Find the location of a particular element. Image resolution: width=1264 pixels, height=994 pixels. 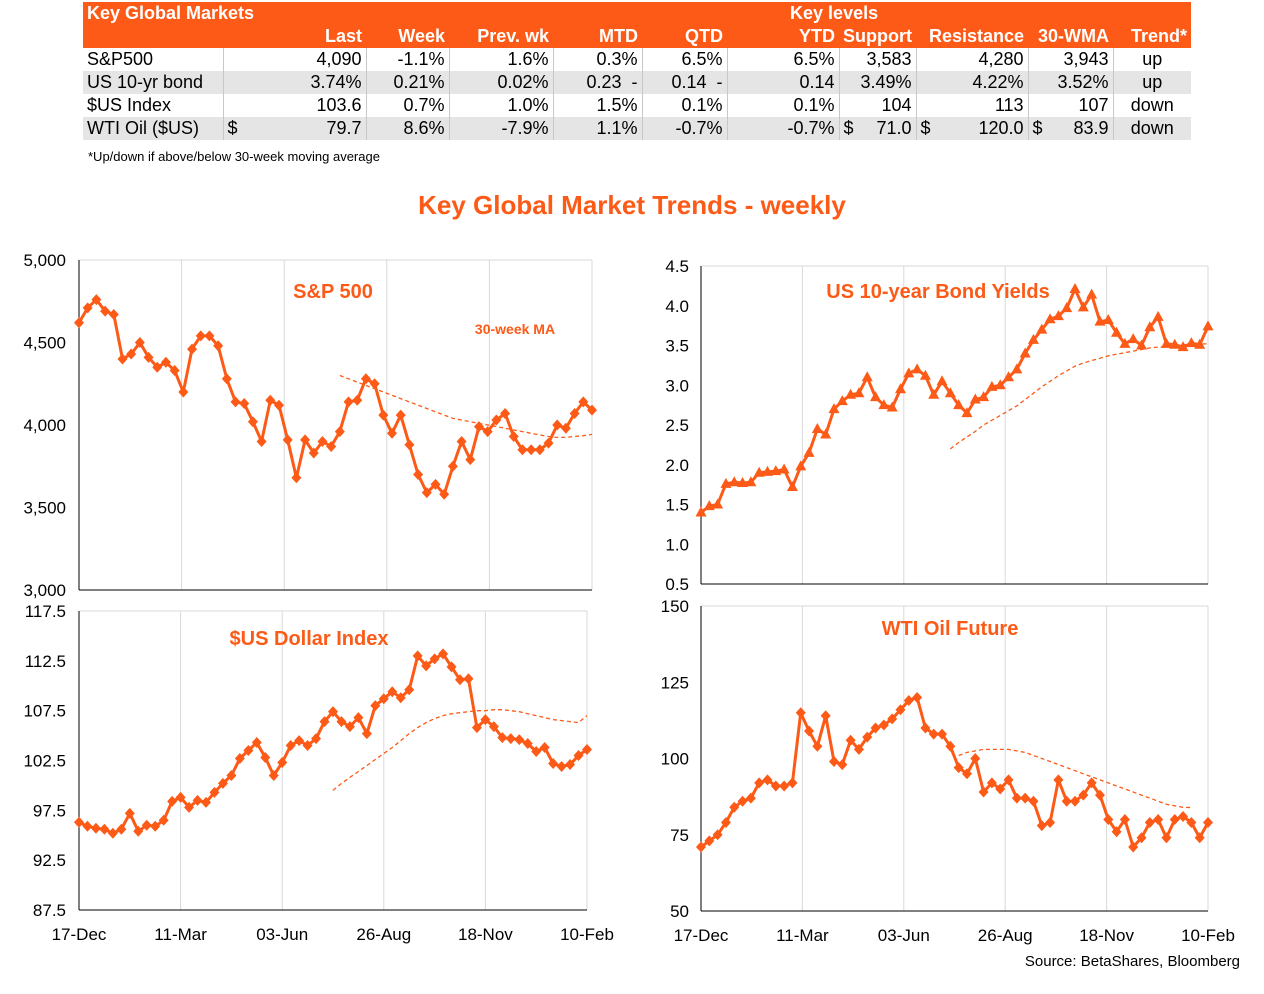

row-prev: -7.9% is located at coordinates (501, 128).